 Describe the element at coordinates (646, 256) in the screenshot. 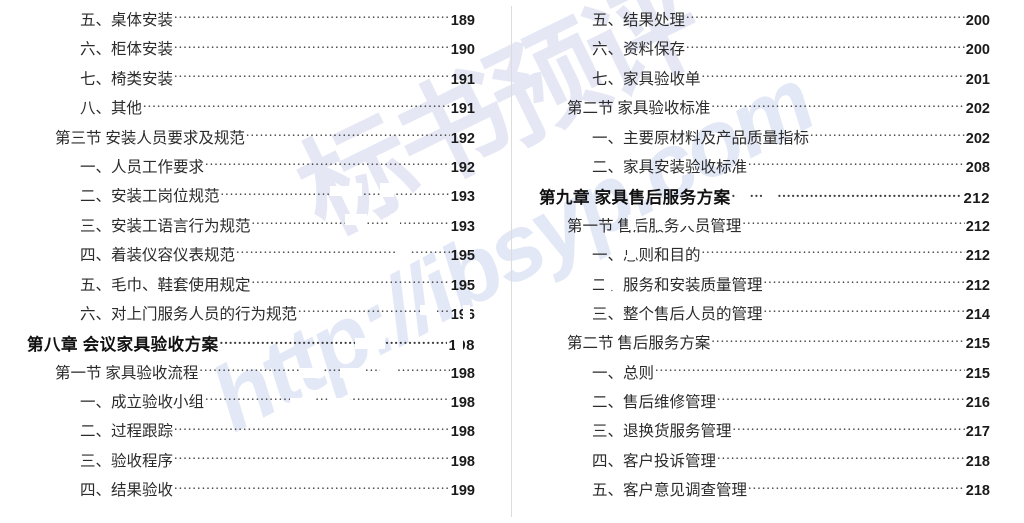

I see `toc-entry-label: 一、总则和目的` at that location.